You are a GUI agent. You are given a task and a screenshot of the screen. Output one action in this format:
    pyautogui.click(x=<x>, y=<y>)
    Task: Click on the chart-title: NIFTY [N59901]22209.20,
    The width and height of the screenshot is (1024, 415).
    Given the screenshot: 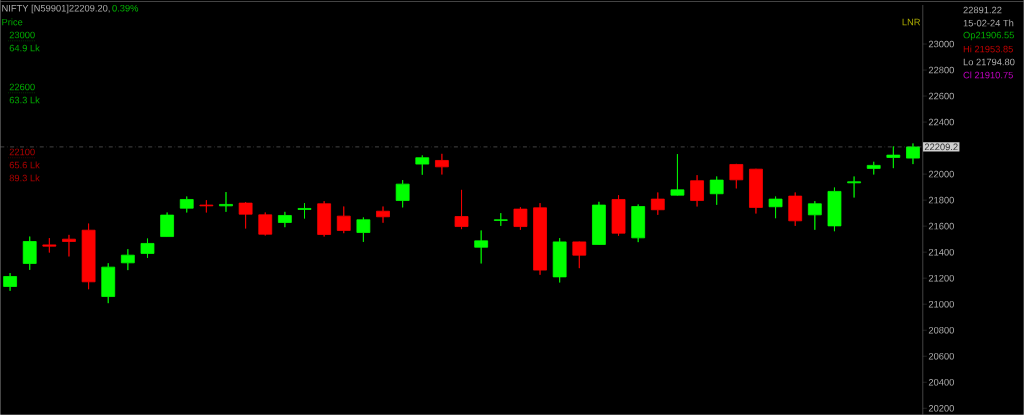 What is the action you would take?
    pyautogui.click(x=56, y=9)
    